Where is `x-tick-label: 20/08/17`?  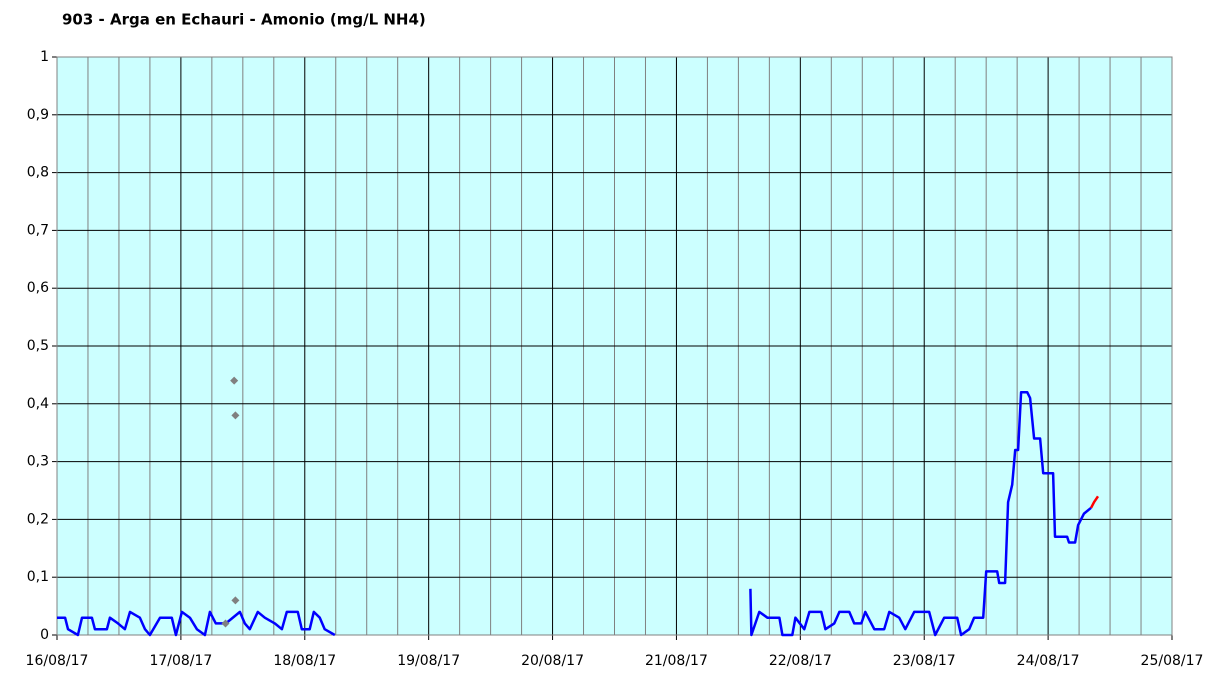
x-tick-label: 20/08/17 is located at coordinates (552, 661).